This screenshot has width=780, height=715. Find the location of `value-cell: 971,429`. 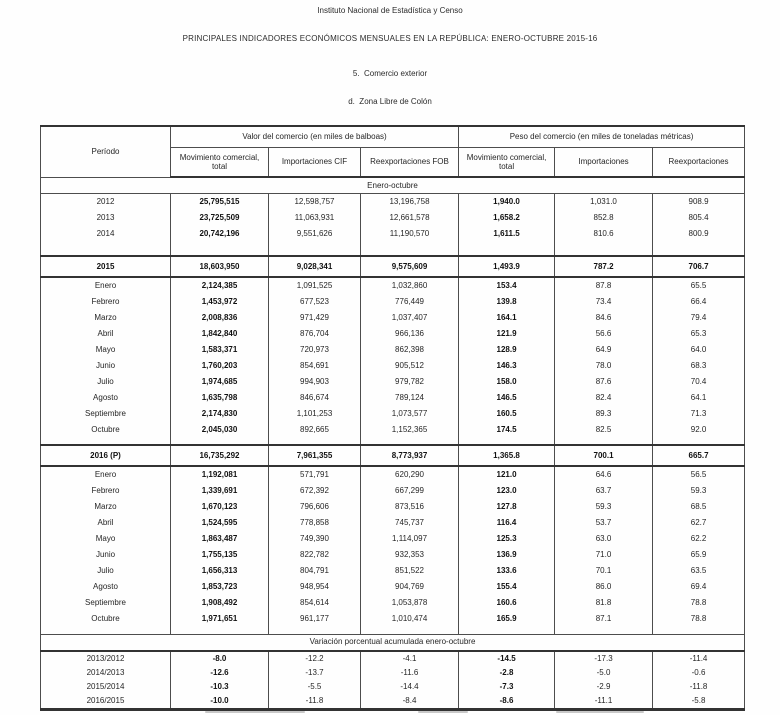

value-cell: 971,429 is located at coordinates (314, 318).